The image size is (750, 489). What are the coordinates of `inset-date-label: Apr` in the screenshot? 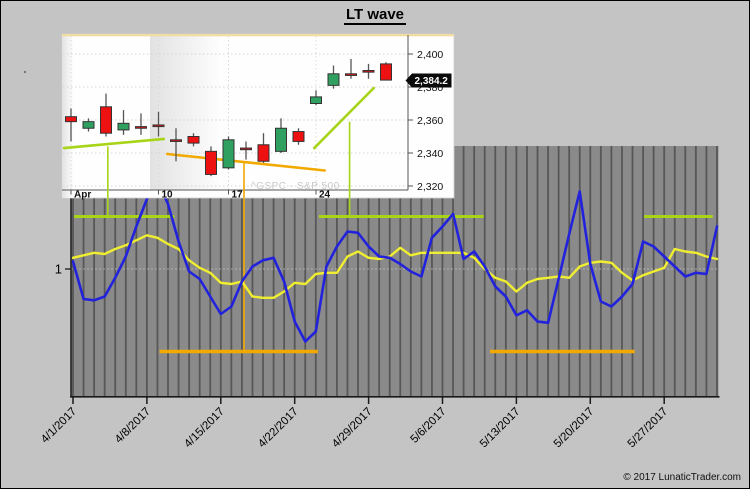 It's located at (82, 195).